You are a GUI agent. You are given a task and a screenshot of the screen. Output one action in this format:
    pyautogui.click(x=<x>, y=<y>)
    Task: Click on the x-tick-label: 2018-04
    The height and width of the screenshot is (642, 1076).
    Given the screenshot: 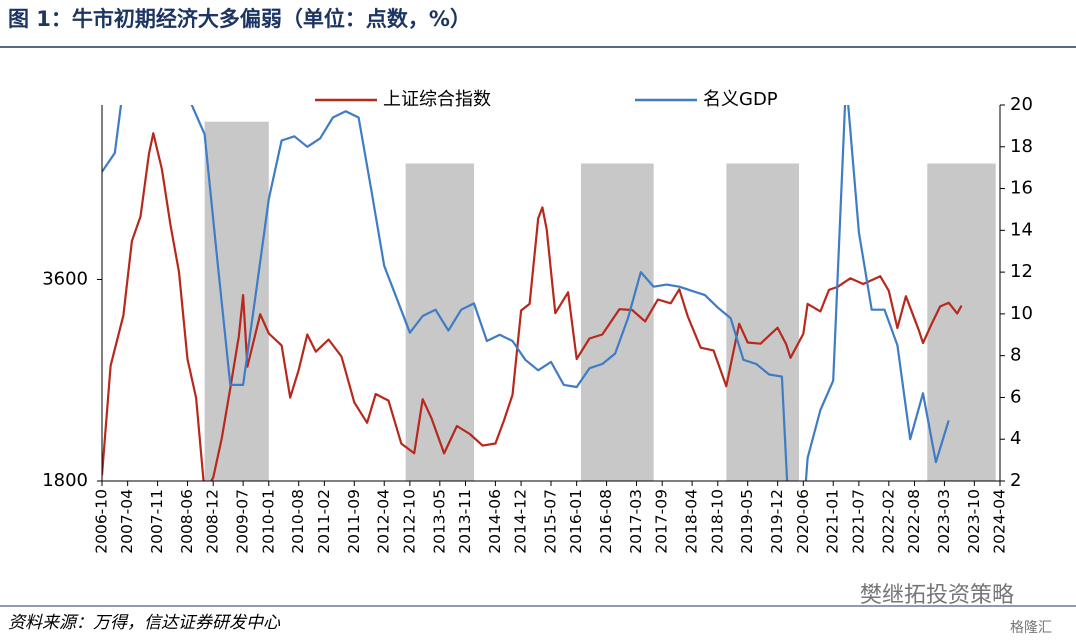 What is the action you would take?
    pyautogui.click(x=692, y=521)
    